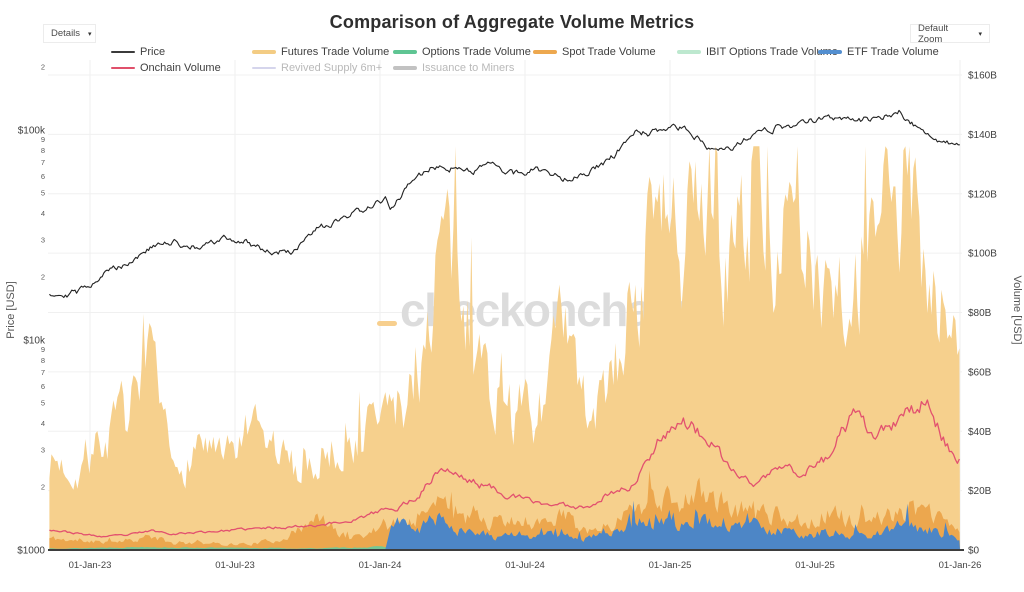 This screenshot has height=592, width=1024. Describe the element at coordinates (180, 68) in the screenshot. I see `legend-item-label: Onchain Volume` at that location.